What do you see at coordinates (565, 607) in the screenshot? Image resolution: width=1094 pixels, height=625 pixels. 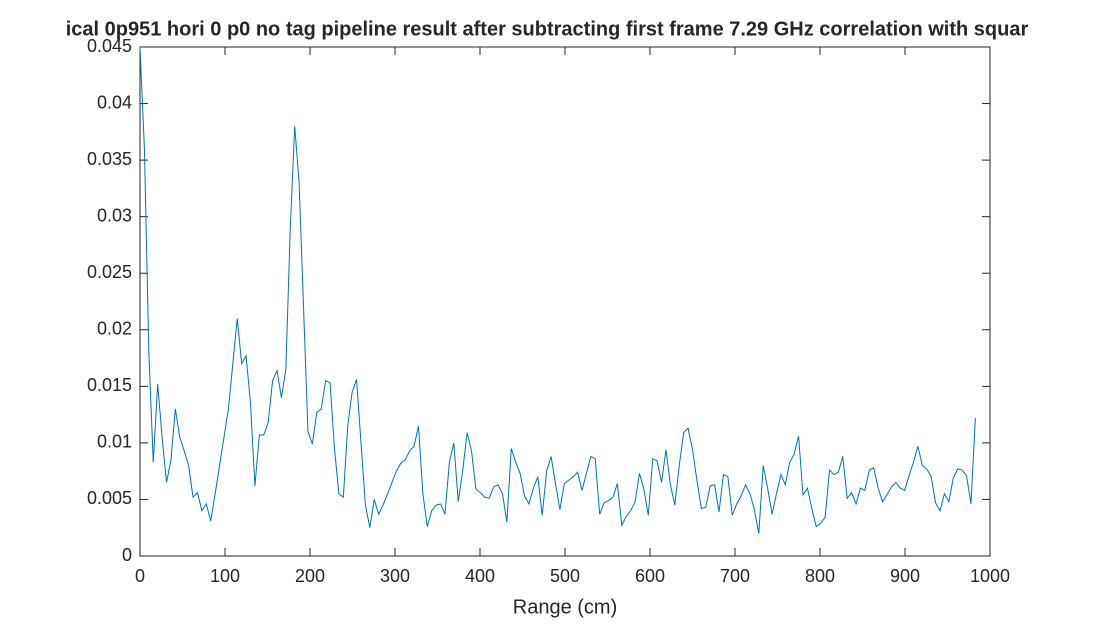 I see `x-axis-label: Range (cm)` at bounding box center [565, 607].